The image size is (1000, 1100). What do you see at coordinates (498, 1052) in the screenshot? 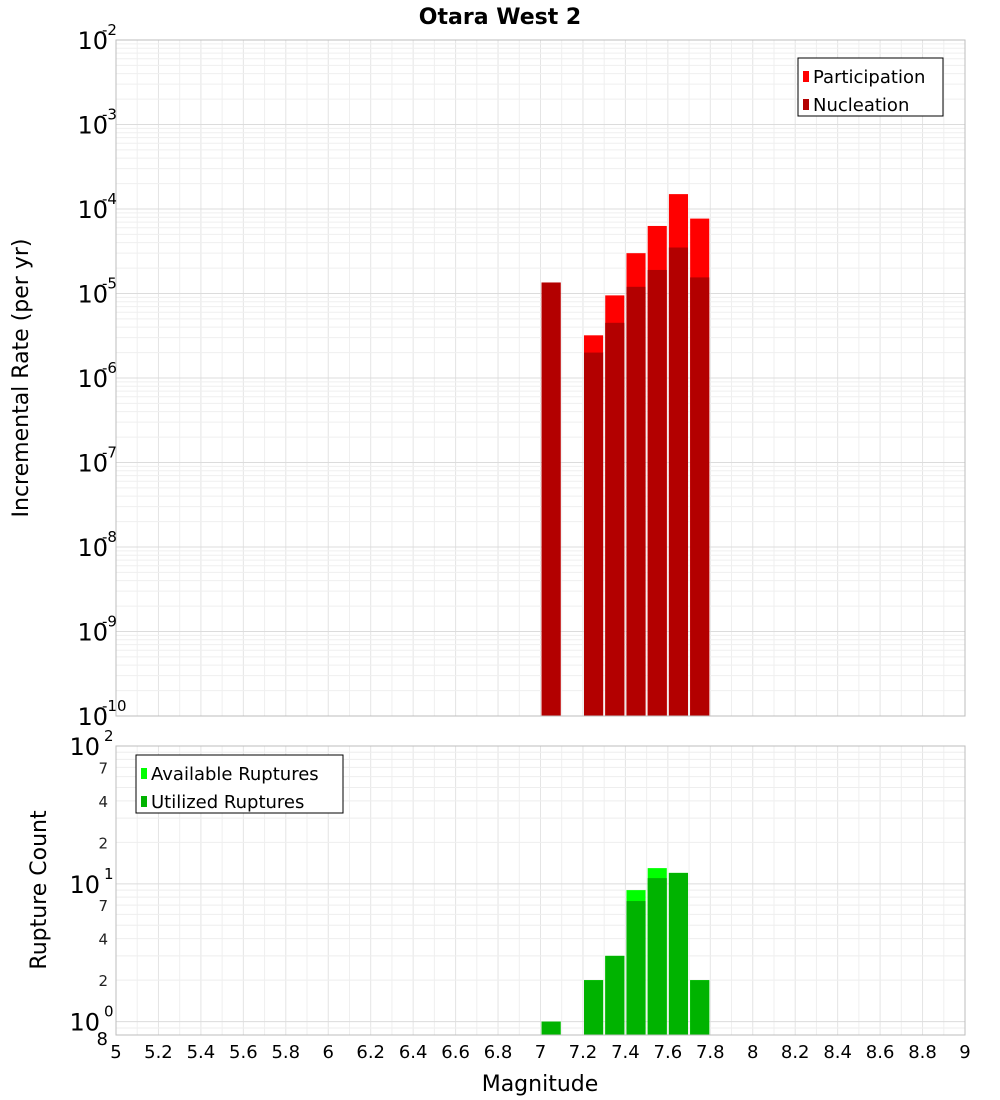
I see `x-tick-label: 6.8` at bounding box center [498, 1052].